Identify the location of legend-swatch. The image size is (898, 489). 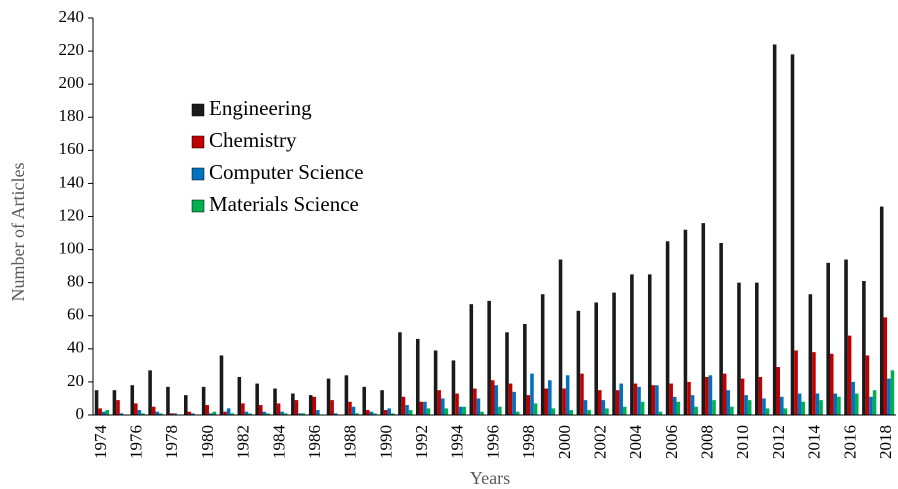
(198, 142).